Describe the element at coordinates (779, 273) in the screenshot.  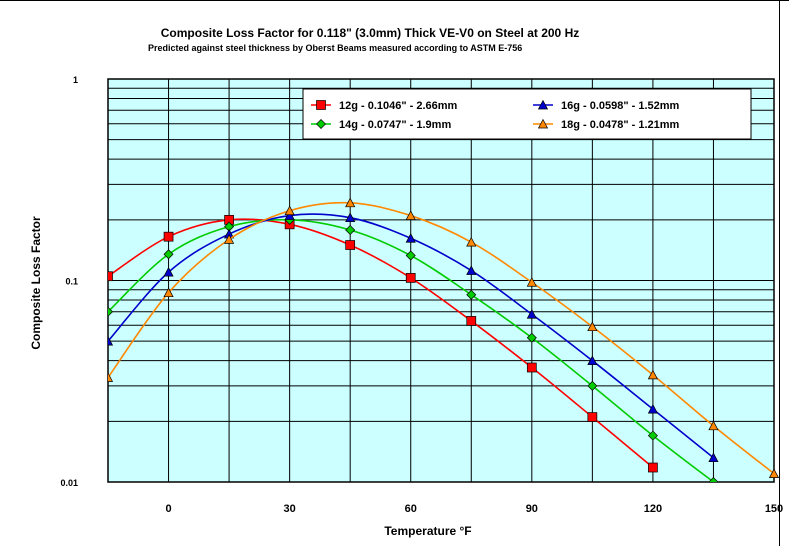
I see `frame-right-line` at that location.